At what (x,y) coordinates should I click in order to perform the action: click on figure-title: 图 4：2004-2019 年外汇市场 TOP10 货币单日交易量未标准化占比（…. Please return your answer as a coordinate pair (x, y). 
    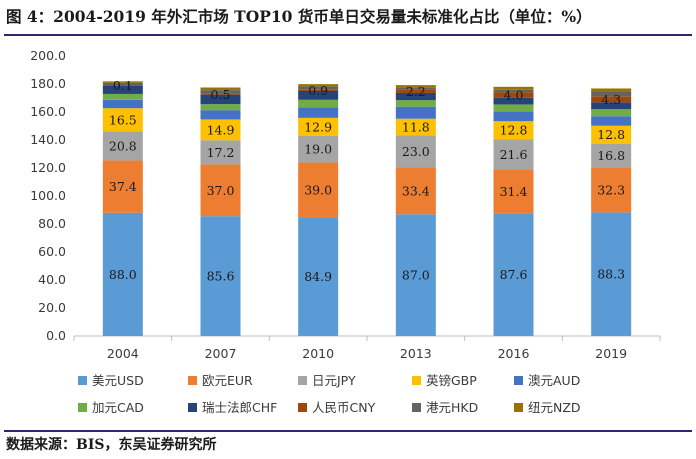
    Looking at the image, I should click on (299, 16).